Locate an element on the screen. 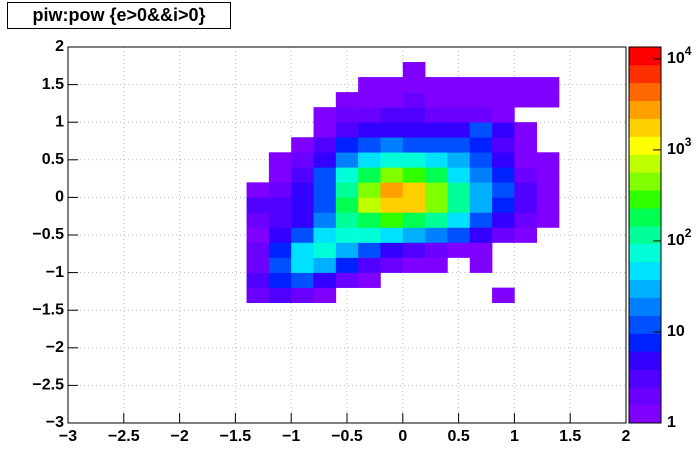 This screenshot has height=472, width=696. x-tick-label: 0.5 is located at coordinates (458, 436).